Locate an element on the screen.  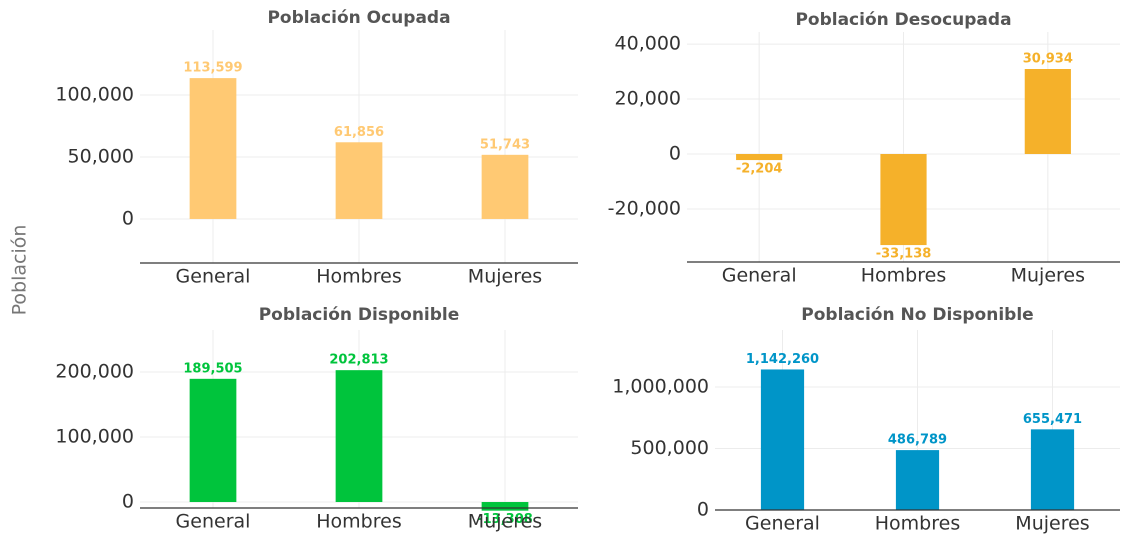
chart-title: Población Ocupada is located at coordinates (358, 18).